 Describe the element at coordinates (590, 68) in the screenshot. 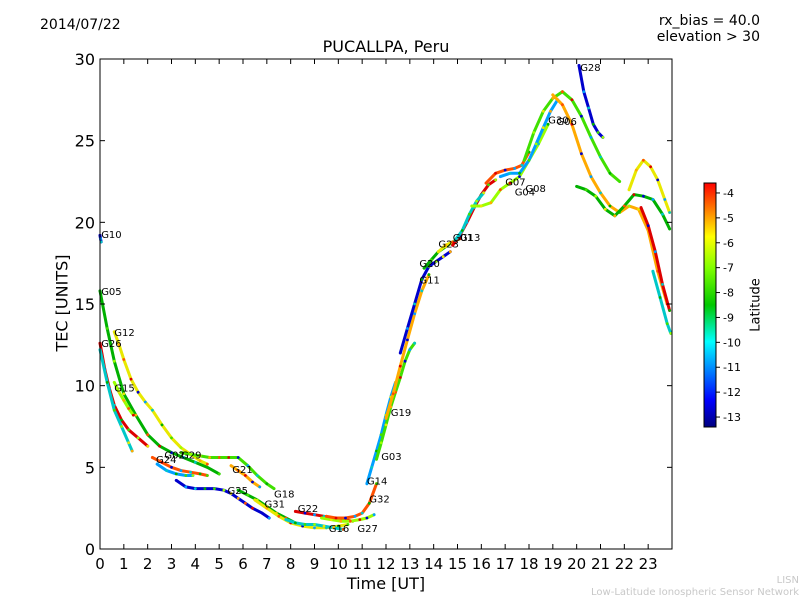

I see `satellite-label: G28` at that location.